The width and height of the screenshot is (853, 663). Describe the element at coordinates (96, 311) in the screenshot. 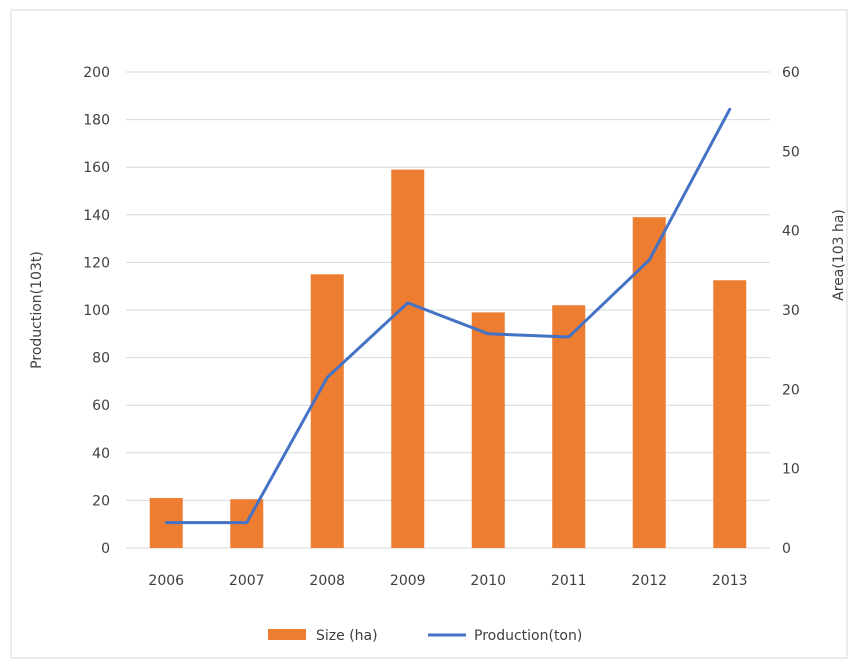

I see `y-left-tick-label: 100` at that location.